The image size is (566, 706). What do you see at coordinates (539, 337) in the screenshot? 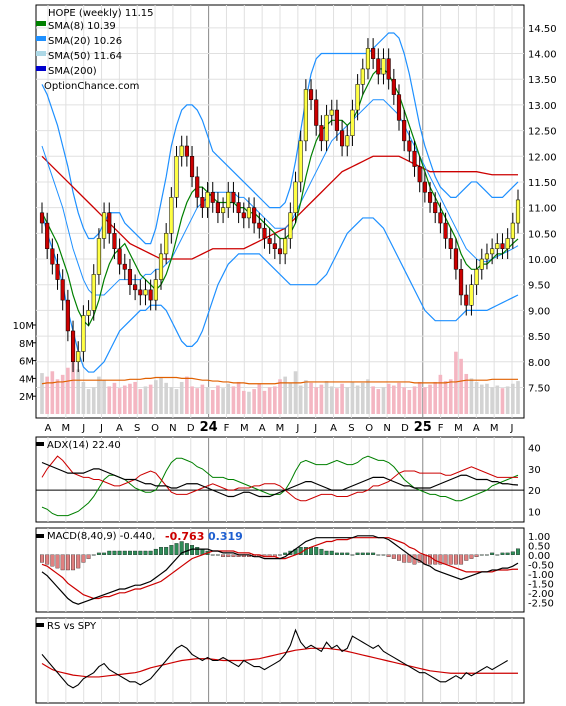
I see `price-tick-label: 8.50` at bounding box center [539, 337].